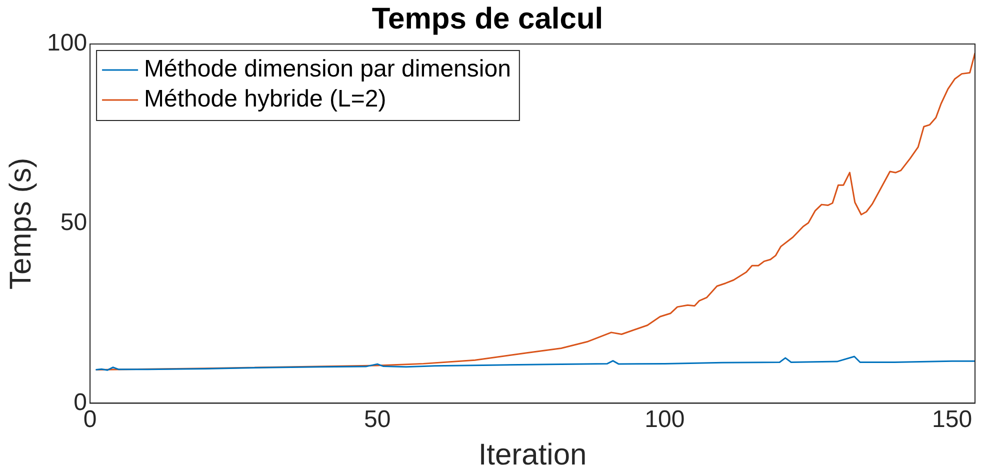  What do you see at coordinates (532, 455) in the screenshot?
I see `x-axis-title: Iteration` at bounding box center [532, 455].